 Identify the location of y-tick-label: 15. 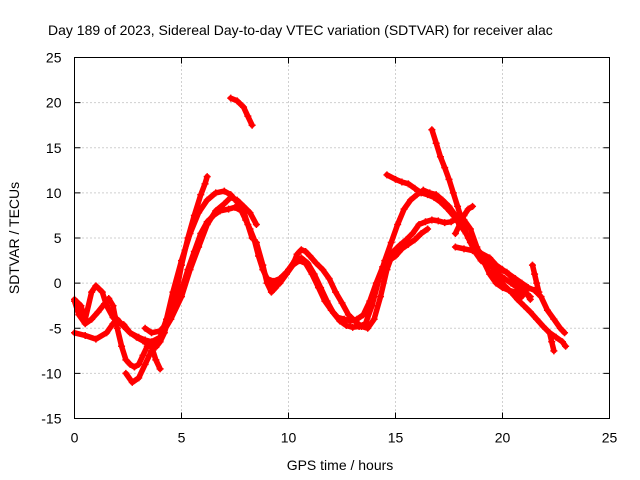
(54, 148).